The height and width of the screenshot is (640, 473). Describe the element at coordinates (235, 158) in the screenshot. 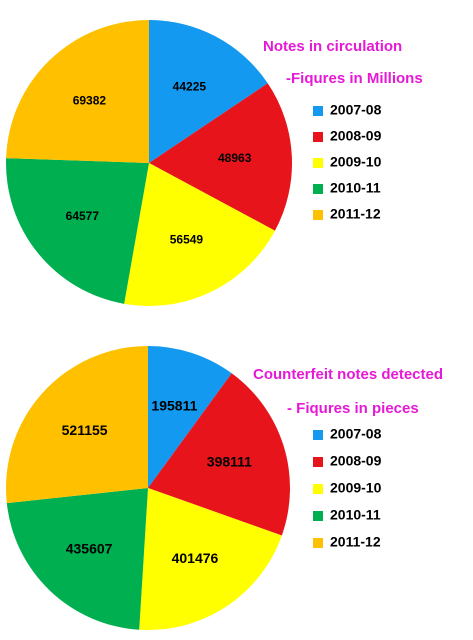

I see `data-label: 48963` at that location.